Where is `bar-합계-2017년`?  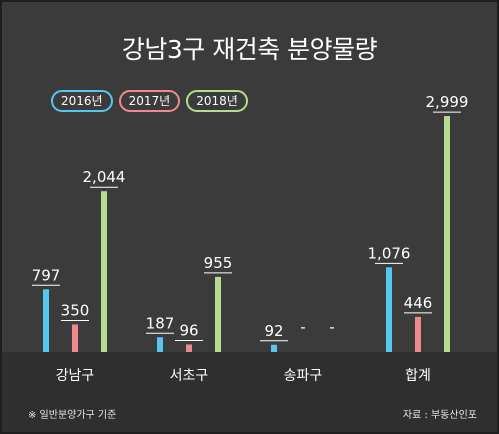
bar-합계-2017년 is located at coordinates (418, 334).